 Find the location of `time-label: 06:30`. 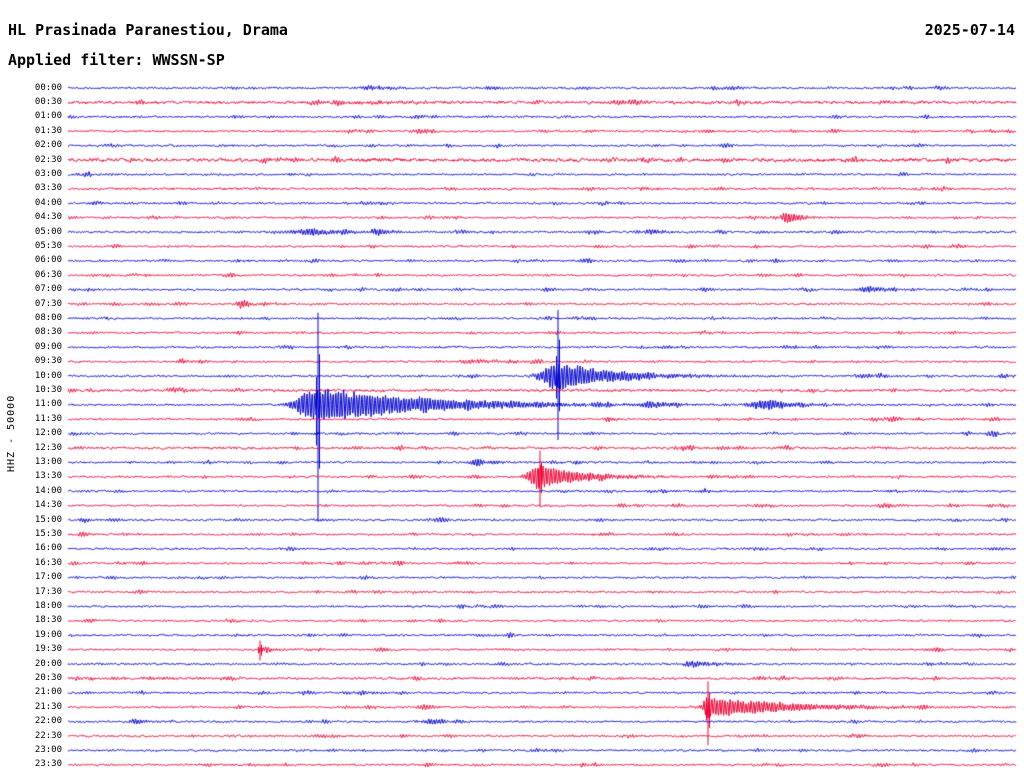

time-label: 06:30 is located at coordinates (48, 274).